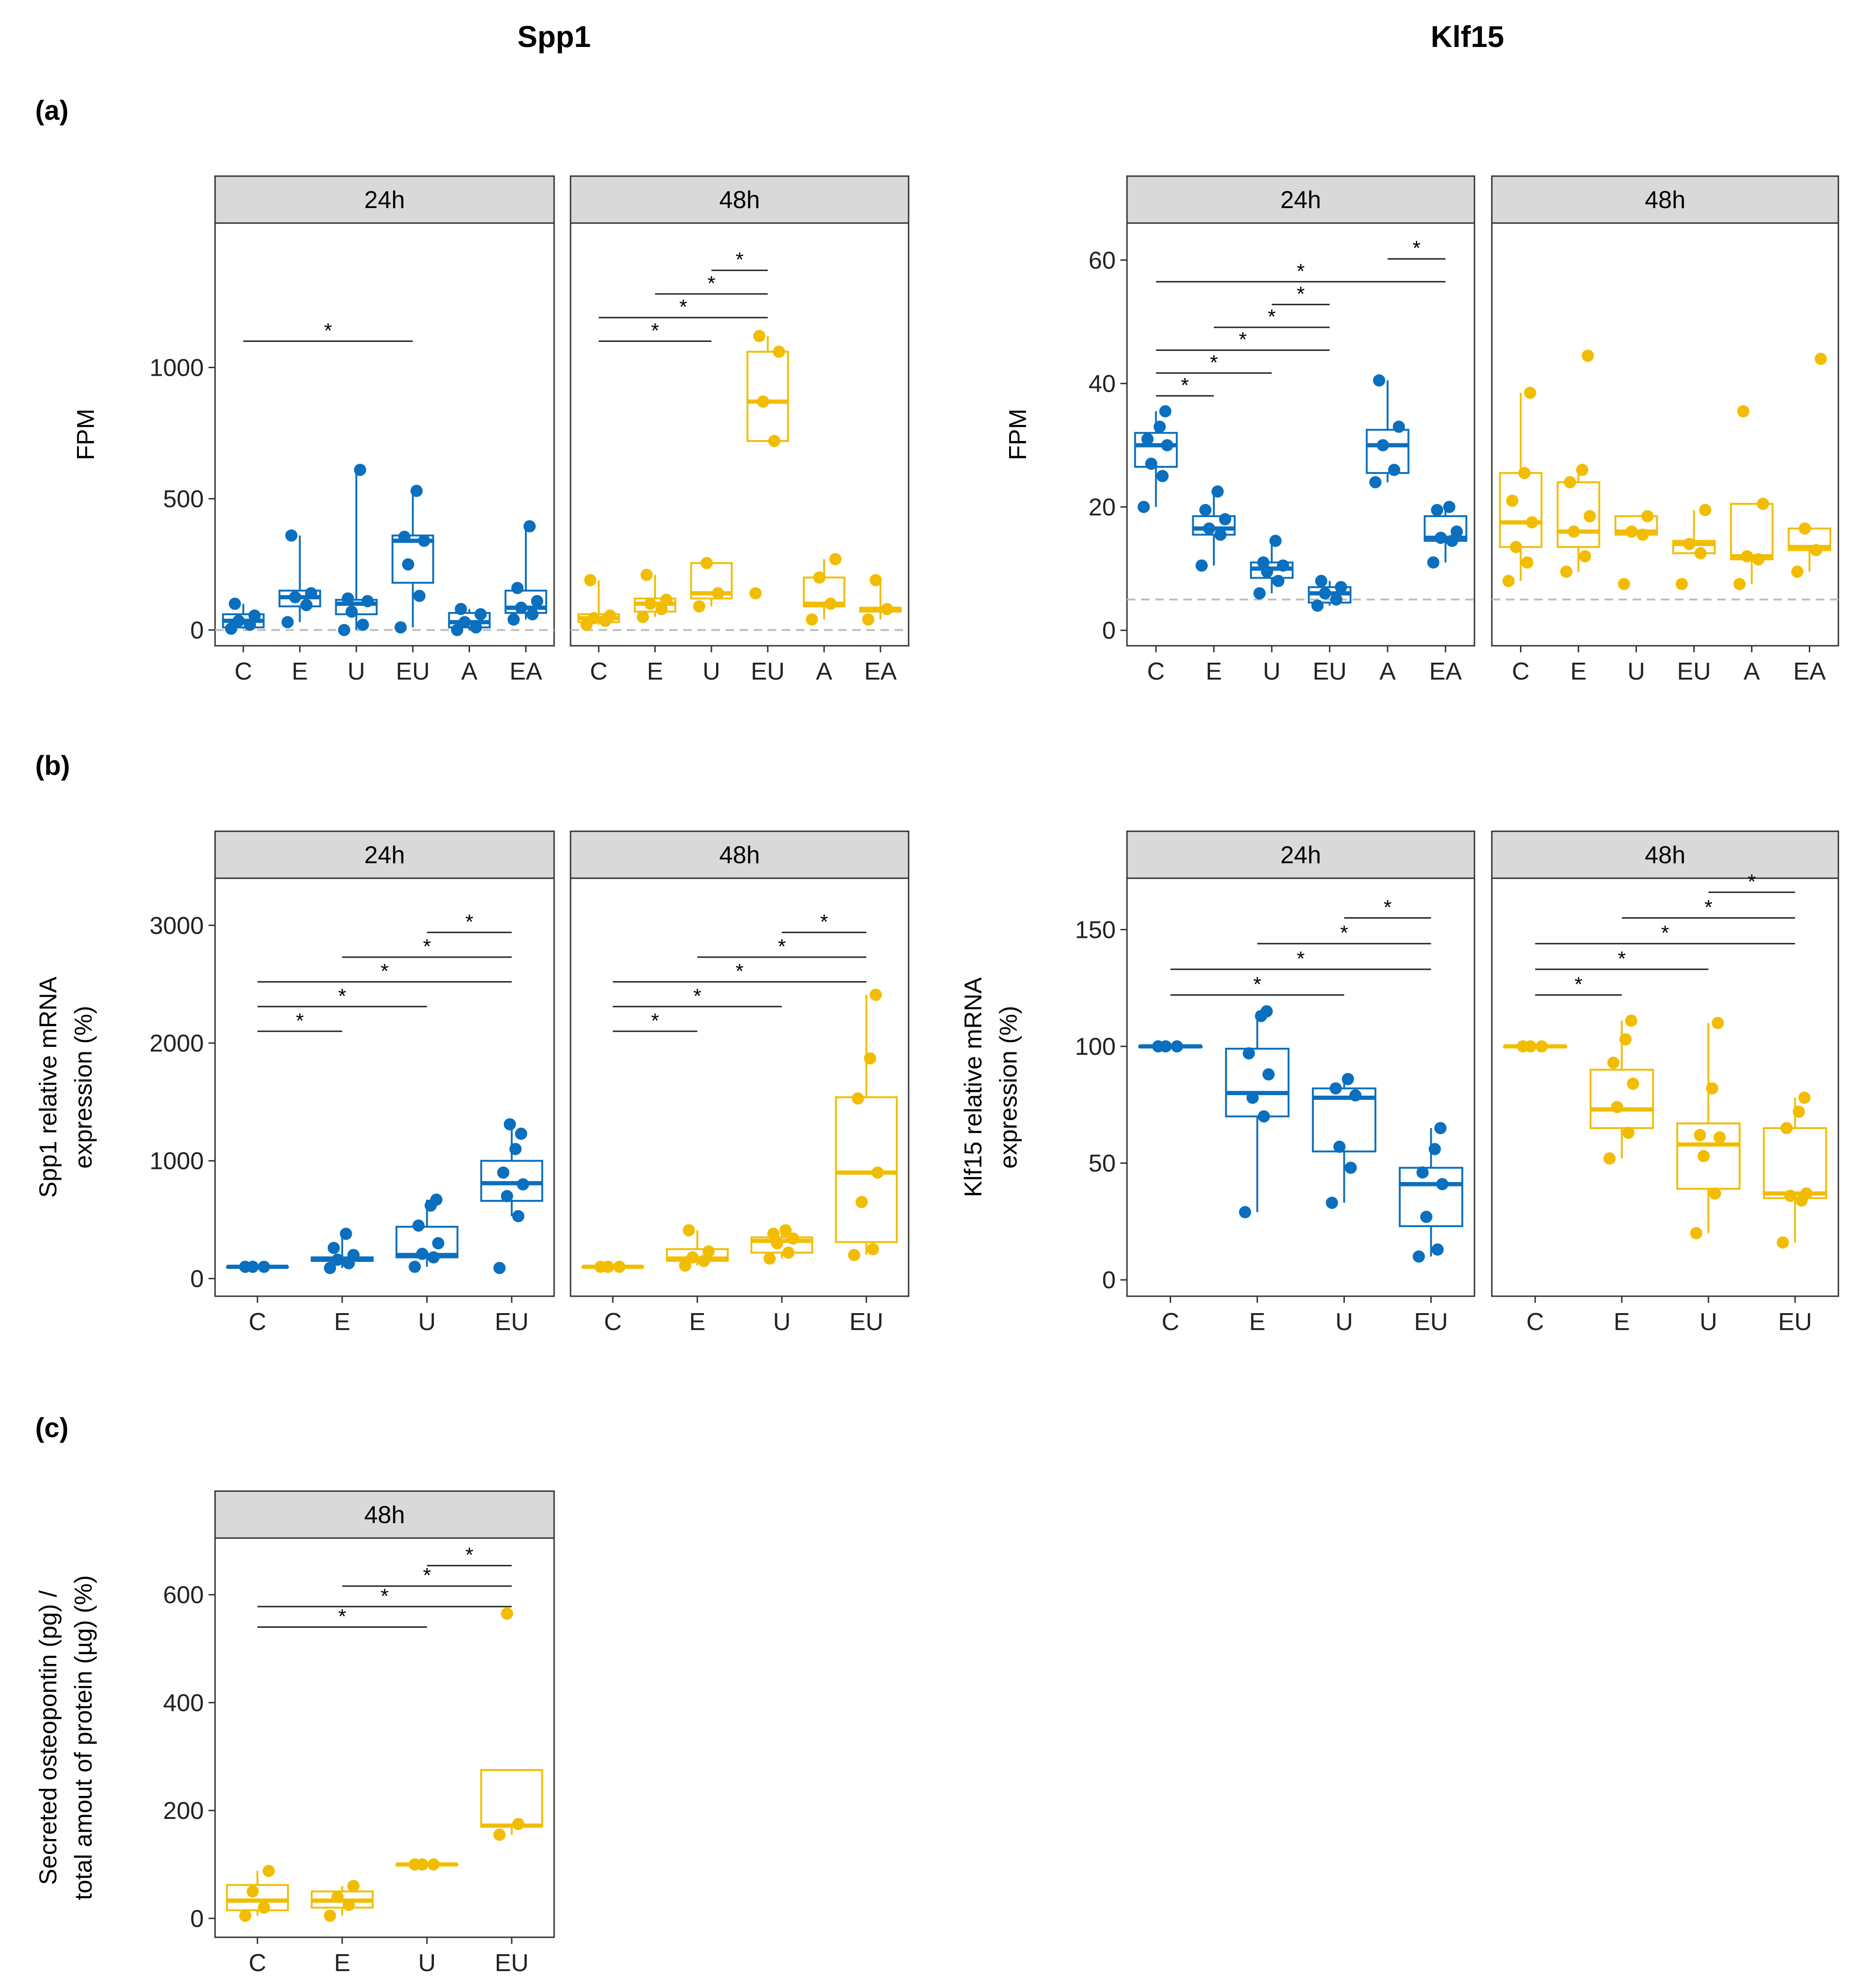 The image size is (1875, 1988). Describe the element at coordinates (554, 37) in the screenshot. I see `column-title-spp1: Spp1` at that location.